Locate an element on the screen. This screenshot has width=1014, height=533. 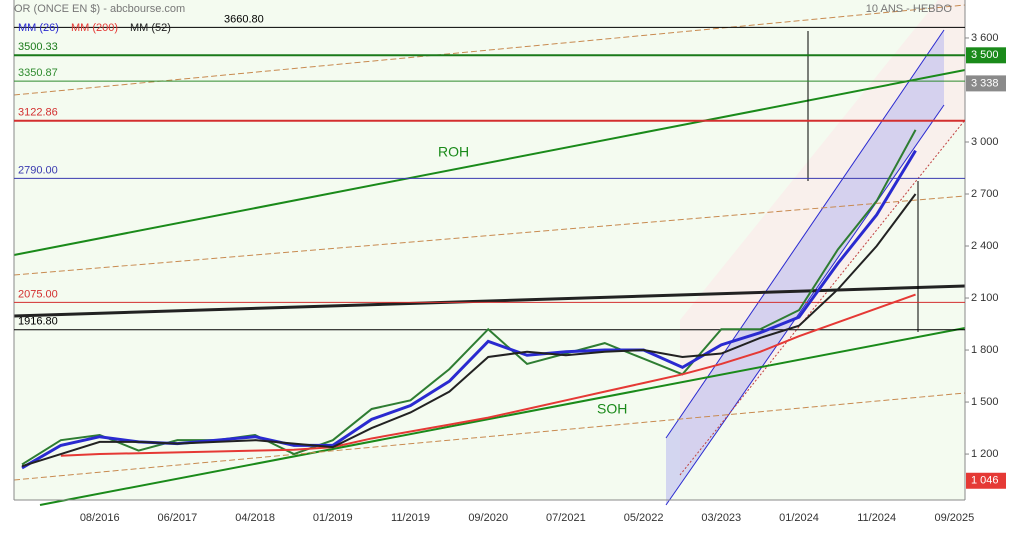
annotation: SOH is located at coordinates (612, 409).